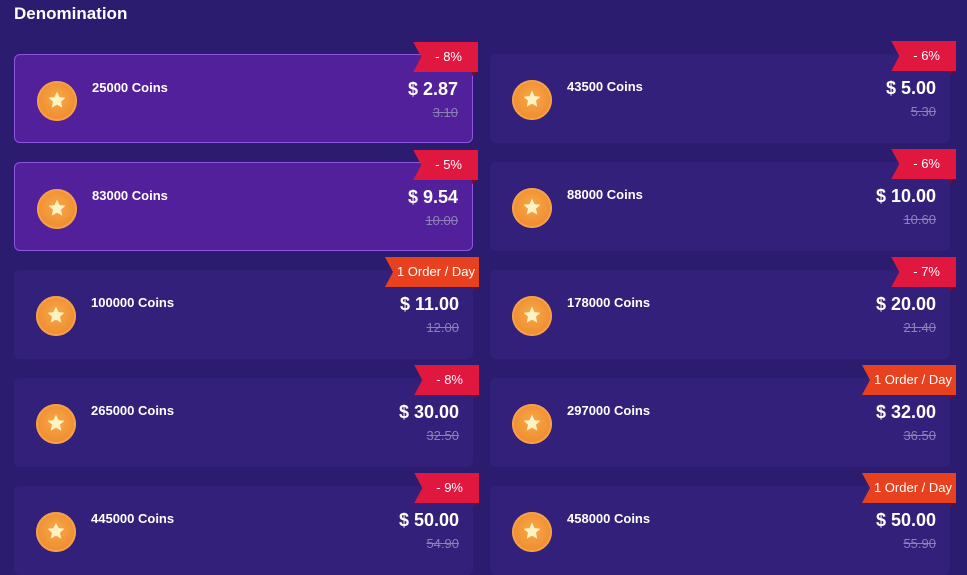 This screenshot has height=575, width=967. I want to click on discount-badge: - 5%, so click(445, 165).